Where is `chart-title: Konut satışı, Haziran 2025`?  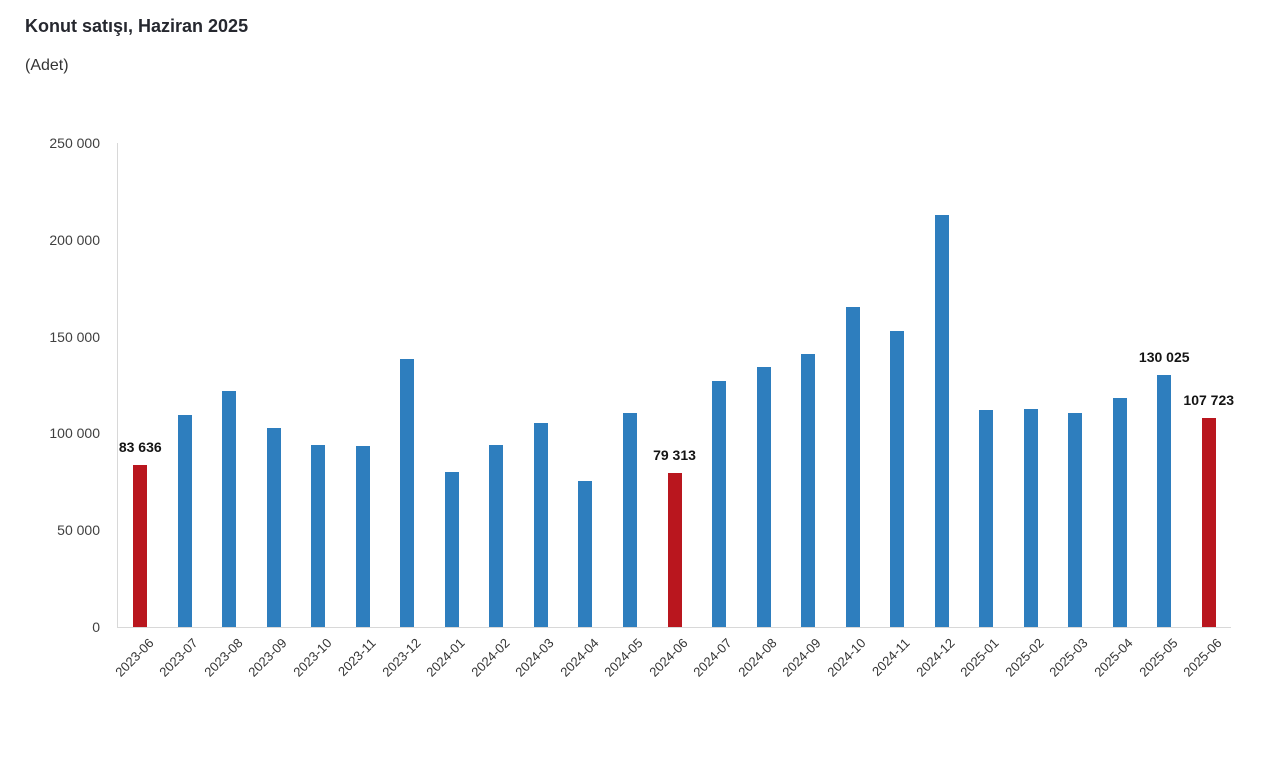
chart-title: Konut satışı, Haziran 2025 is located at coordinates (137, 26).